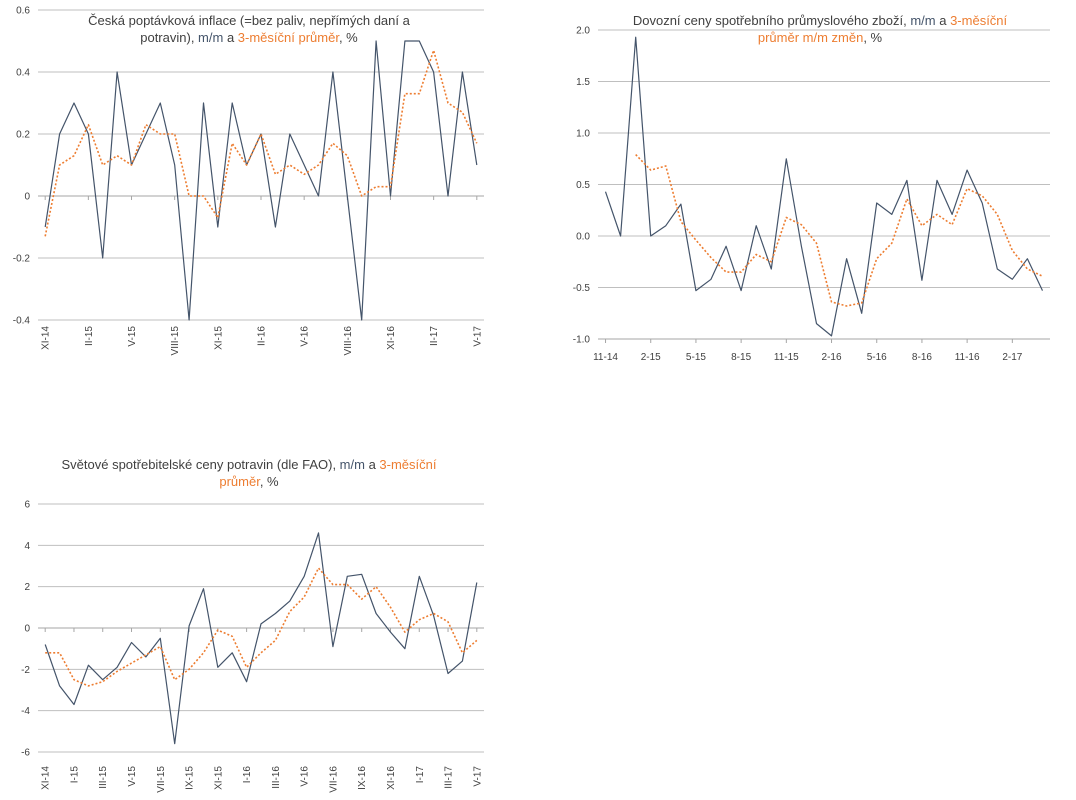 The image size is (1076, 800). What do you see at coordinates (23, 11) in the screenshot?
I see `y-tick-label: 0.6` at bounding box center [23, 11].